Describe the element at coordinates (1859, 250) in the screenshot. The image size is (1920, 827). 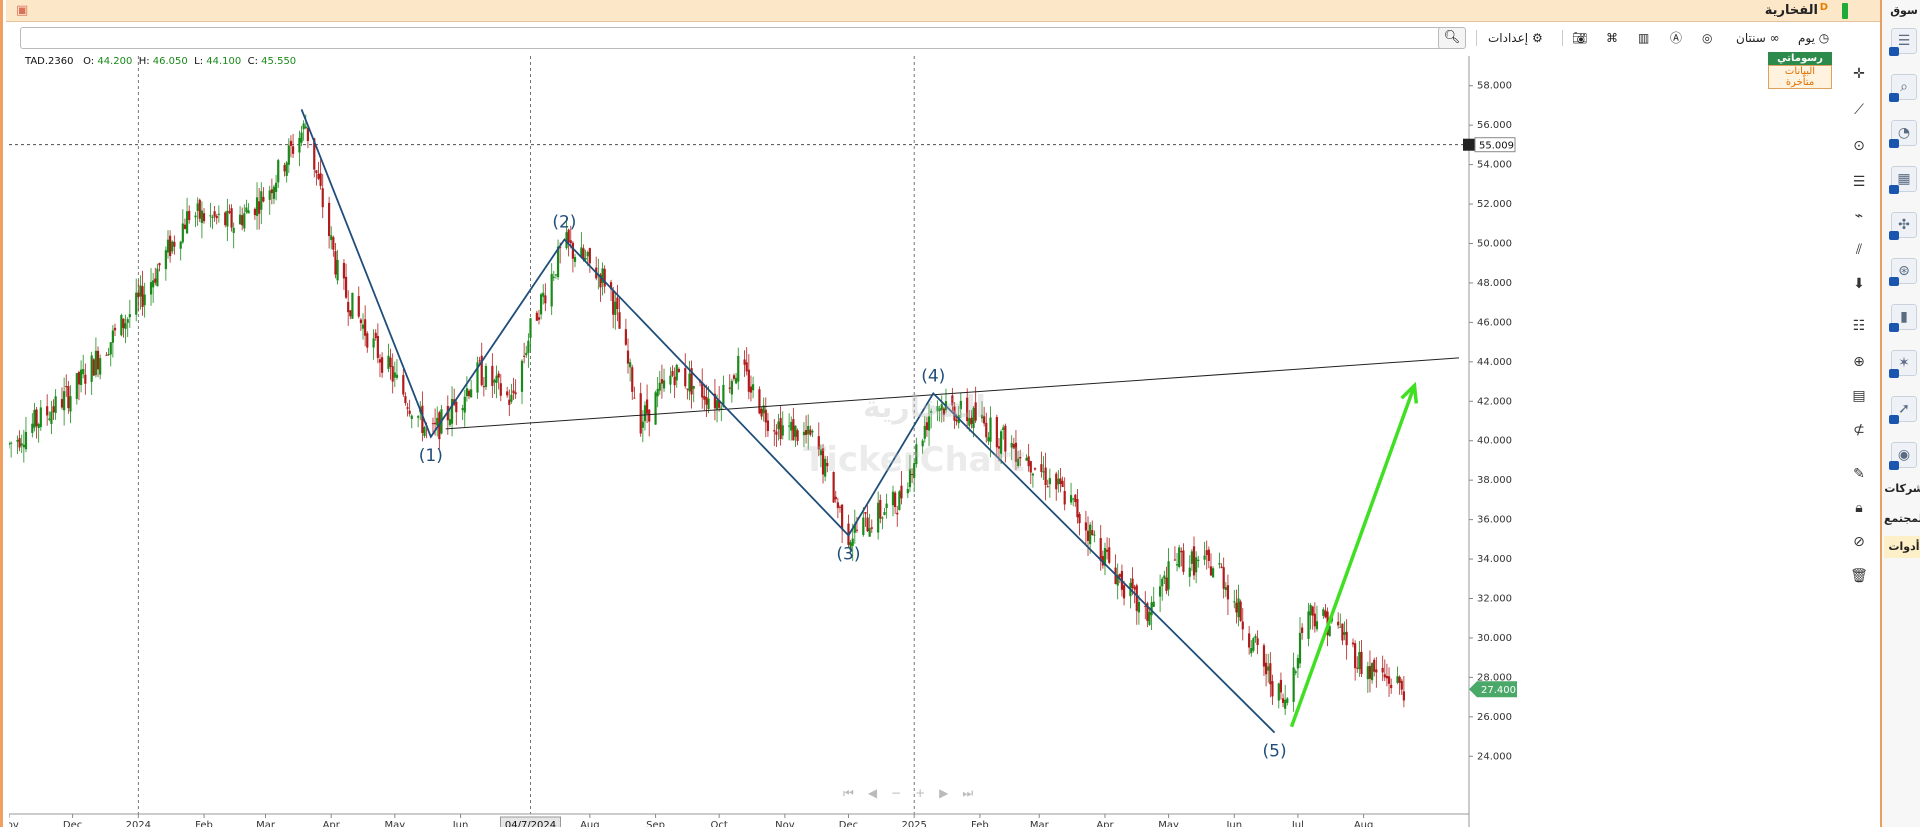
I see `channel-icon: ⫽` at that location.